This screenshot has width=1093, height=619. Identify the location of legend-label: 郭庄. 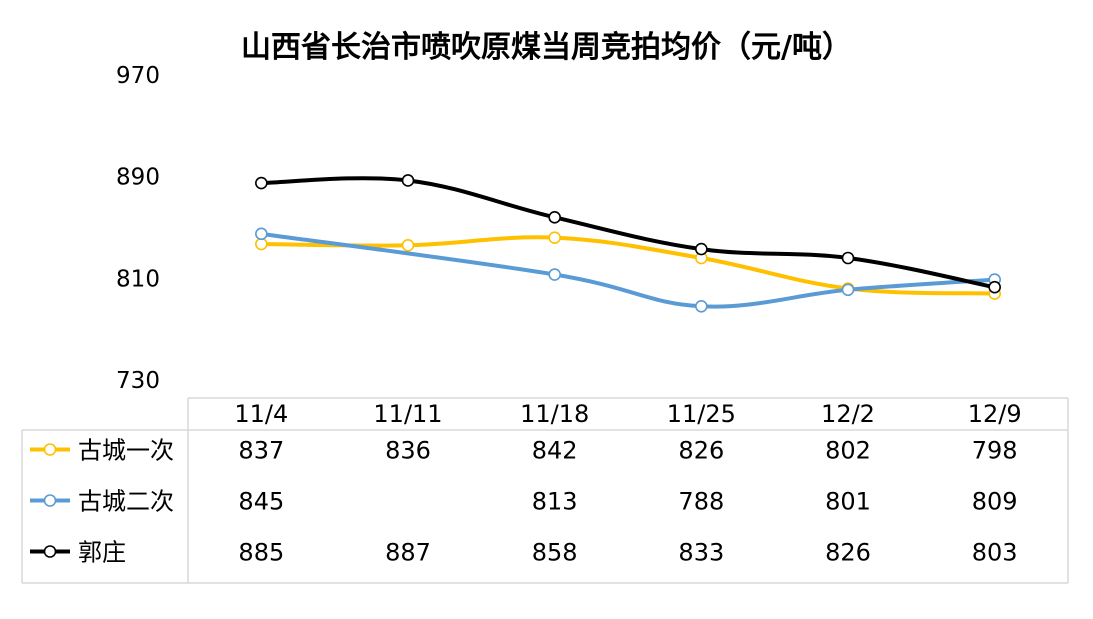
(102, 553).